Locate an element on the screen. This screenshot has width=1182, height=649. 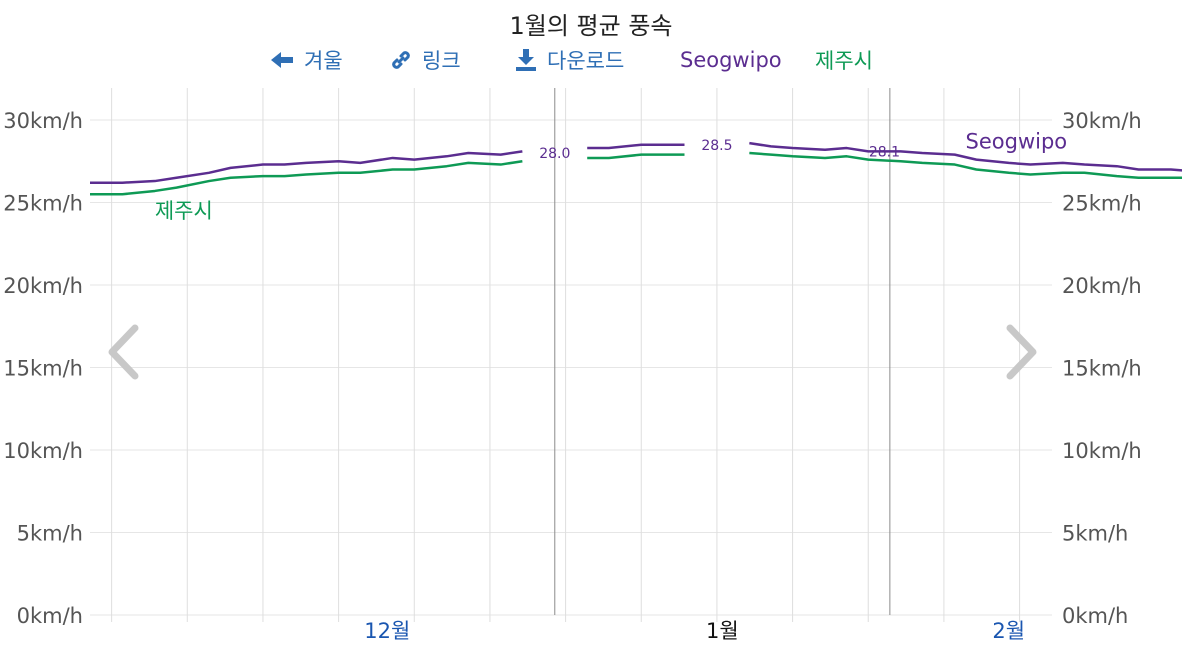
back-button: 겨울 is located at coordinates (306, 60).